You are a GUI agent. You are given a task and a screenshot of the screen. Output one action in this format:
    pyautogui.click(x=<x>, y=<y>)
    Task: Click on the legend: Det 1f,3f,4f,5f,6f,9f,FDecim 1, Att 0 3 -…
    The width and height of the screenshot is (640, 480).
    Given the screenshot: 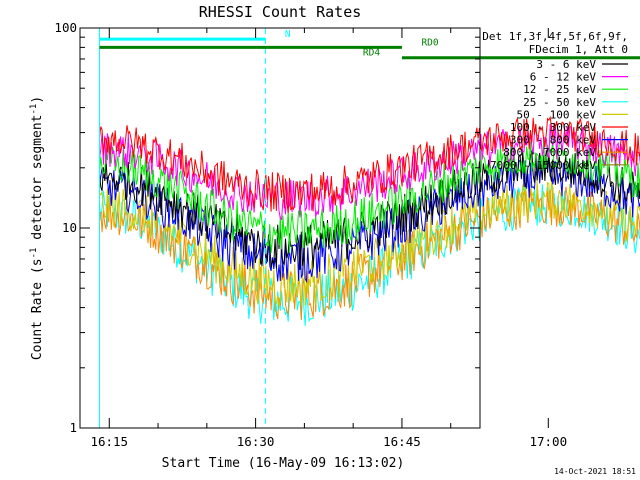 What is the action you would take?
    pyautogui.click(x=555, y=101)
    